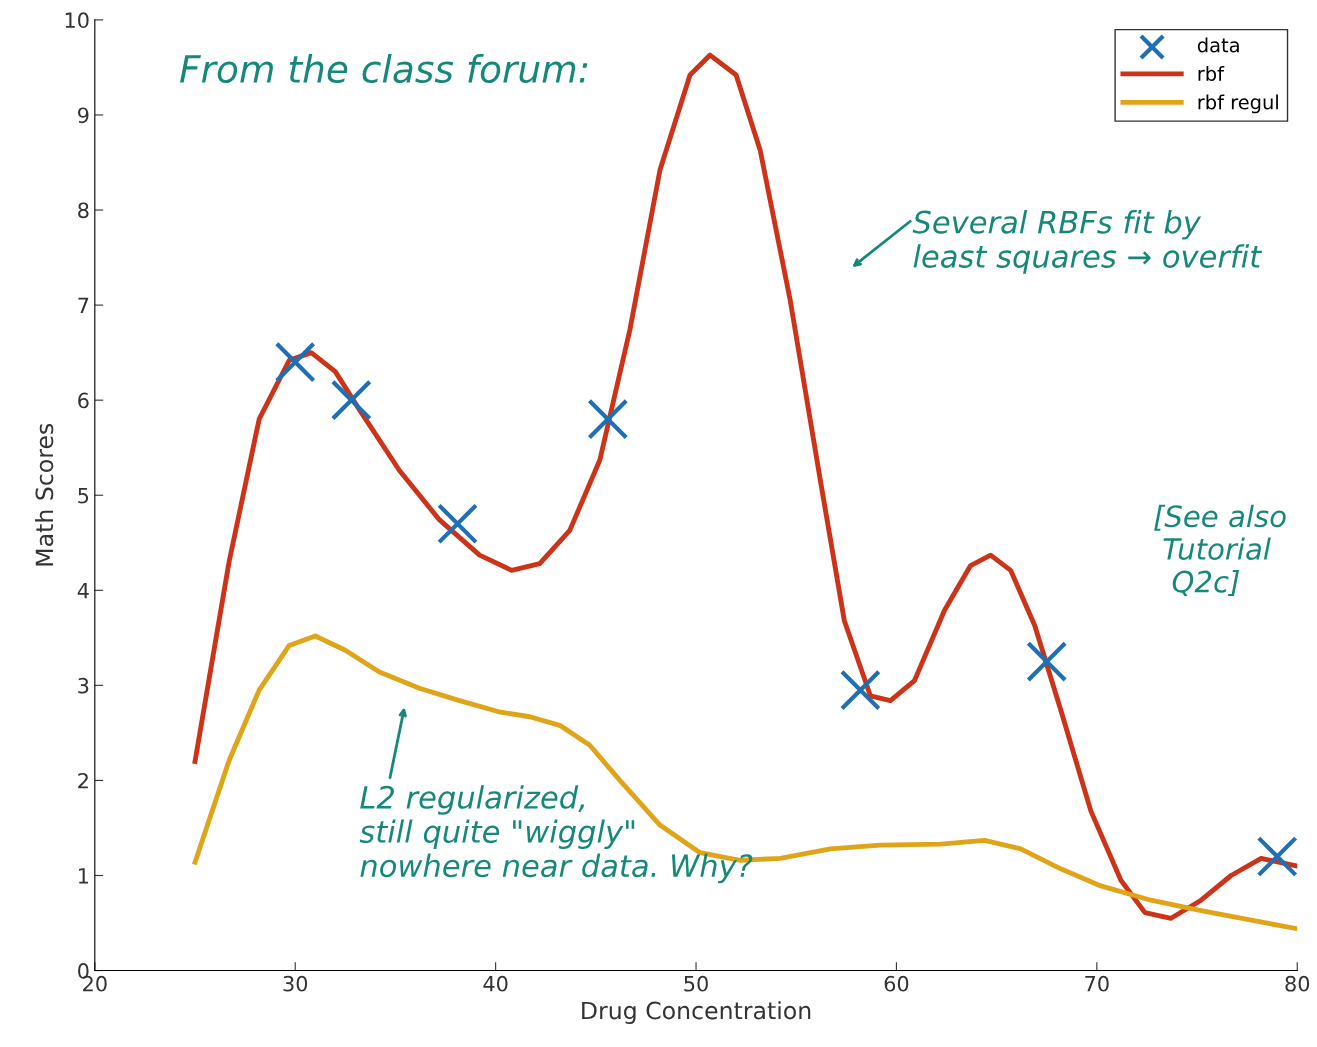 The height and width of the screenshot is (1047, 1317). What do you see at coordinates (83, 400) in the screenshot?
I see `y-tick-label: 6` at bounding box center [83, 400].